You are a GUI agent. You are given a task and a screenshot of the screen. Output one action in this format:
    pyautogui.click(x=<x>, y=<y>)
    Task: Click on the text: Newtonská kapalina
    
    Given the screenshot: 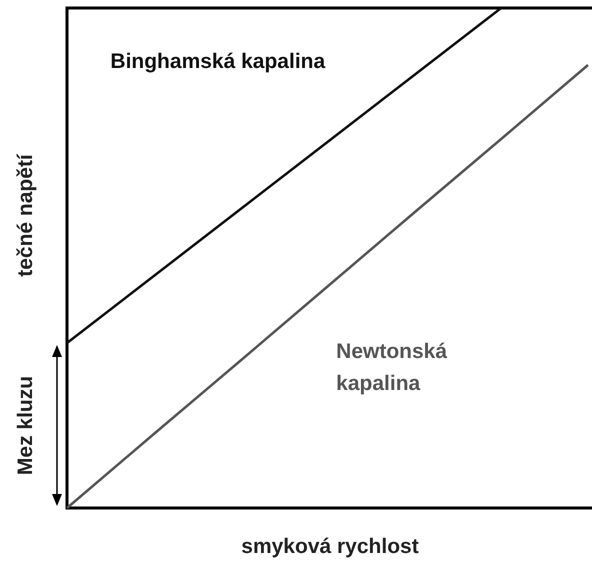 What is the action you would take?
    pyautogui.click(x=392, y=367)
    